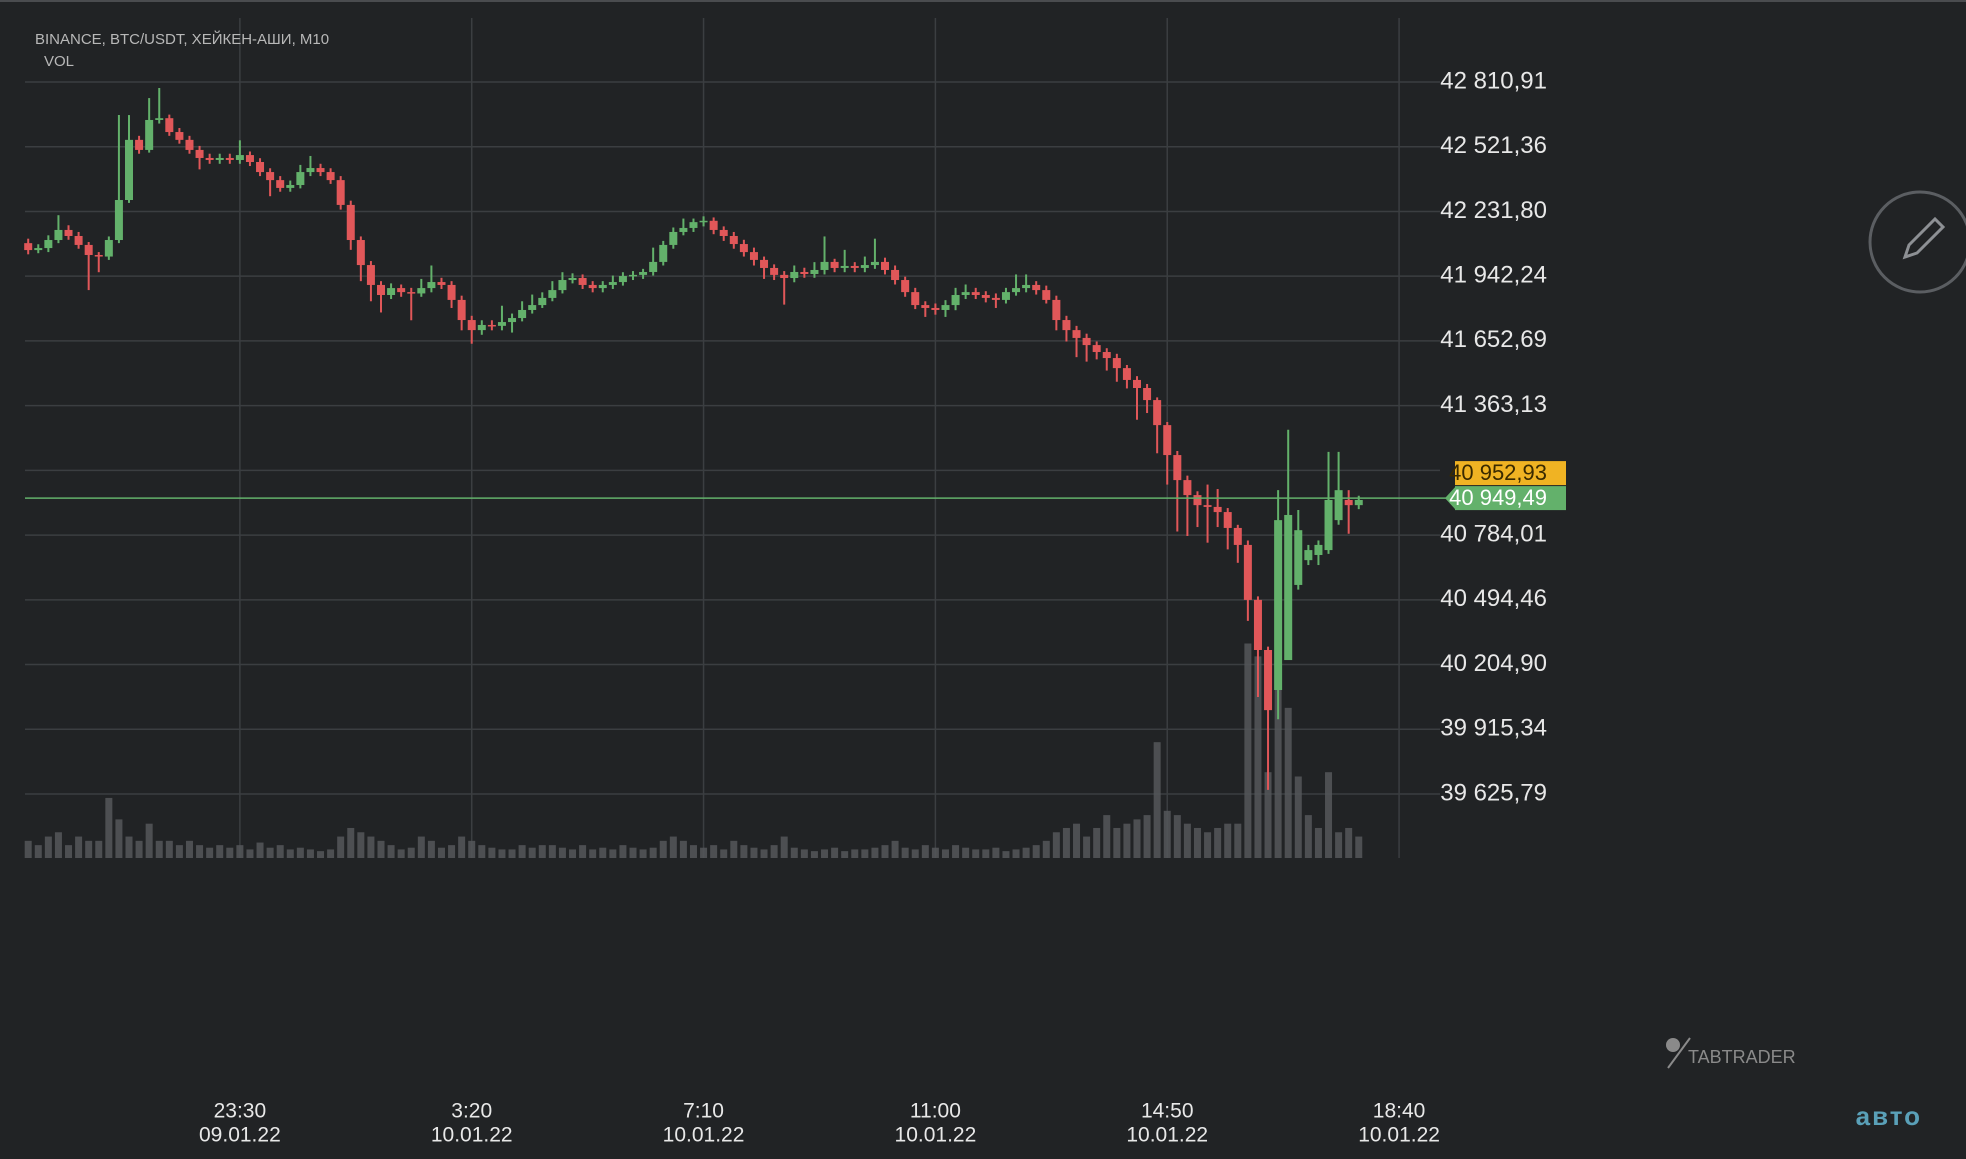  Describe the element at coordinates (1889, 1116) in the screenshot. I see `scale-mode-button: авто` at that location.